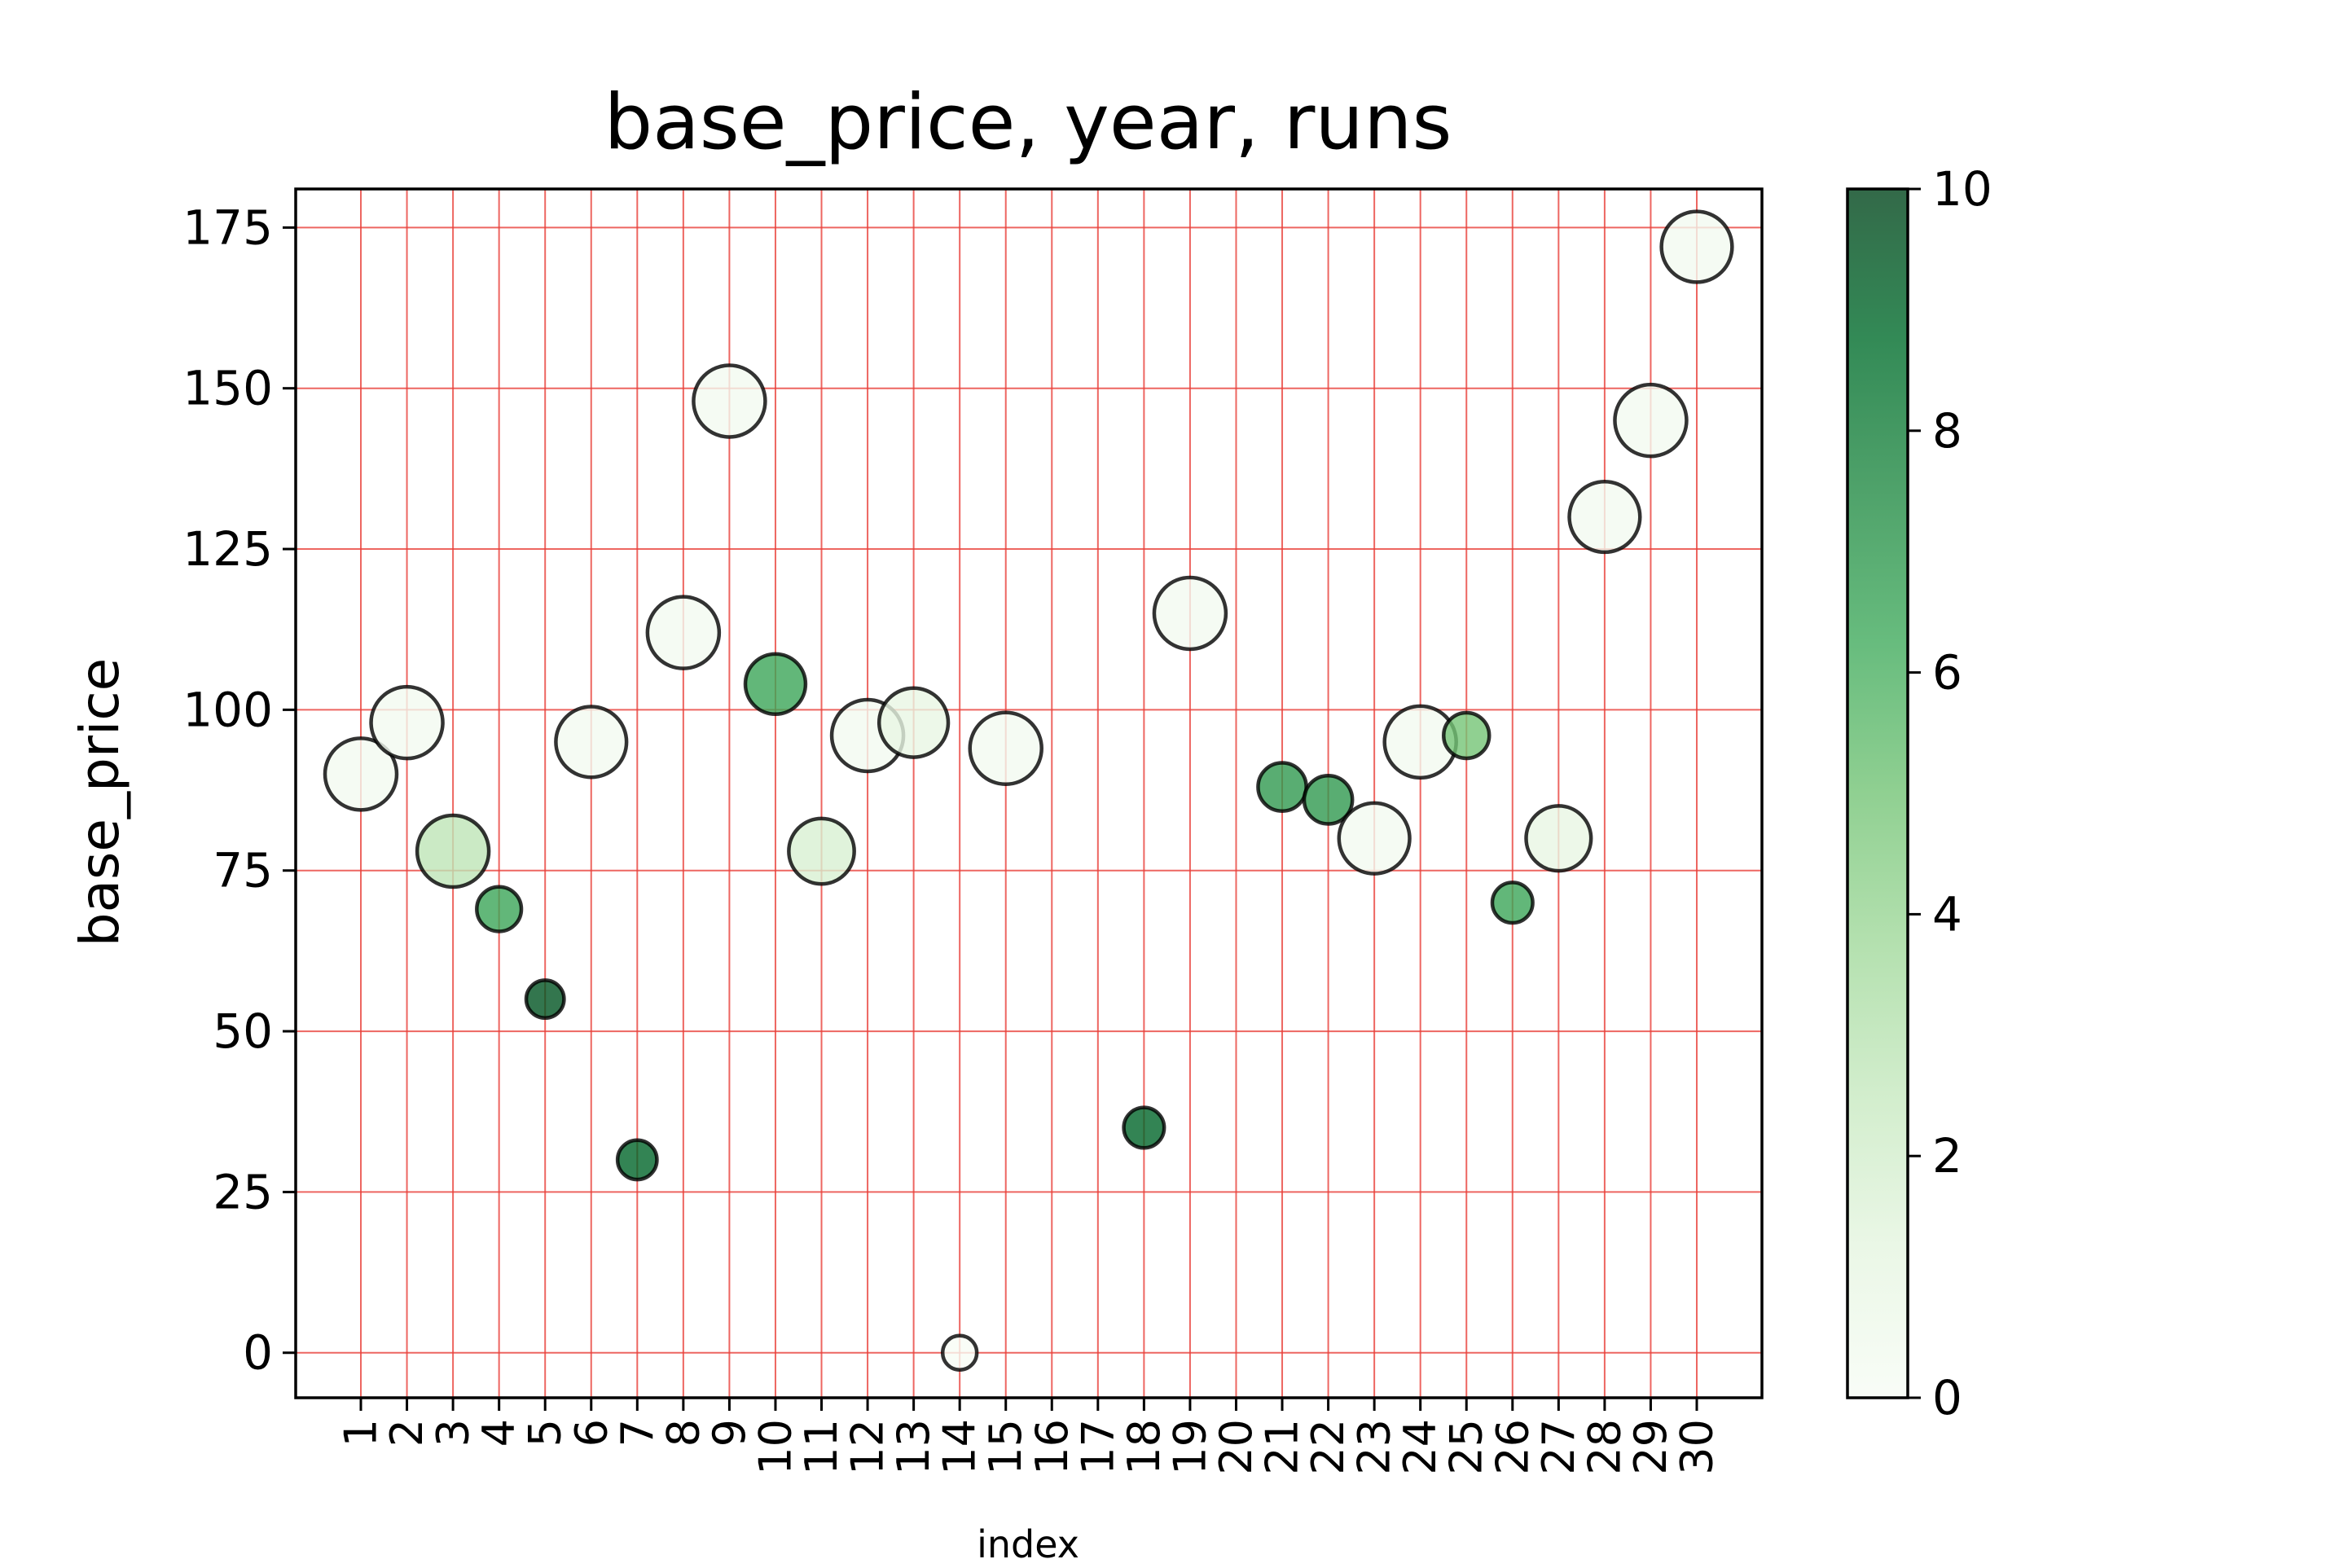 This screenshot has width=2346, height=1568. Describe the element at coordinates (637, 1433) in the screenshot. I see `x-tick-label: 7` at that location.